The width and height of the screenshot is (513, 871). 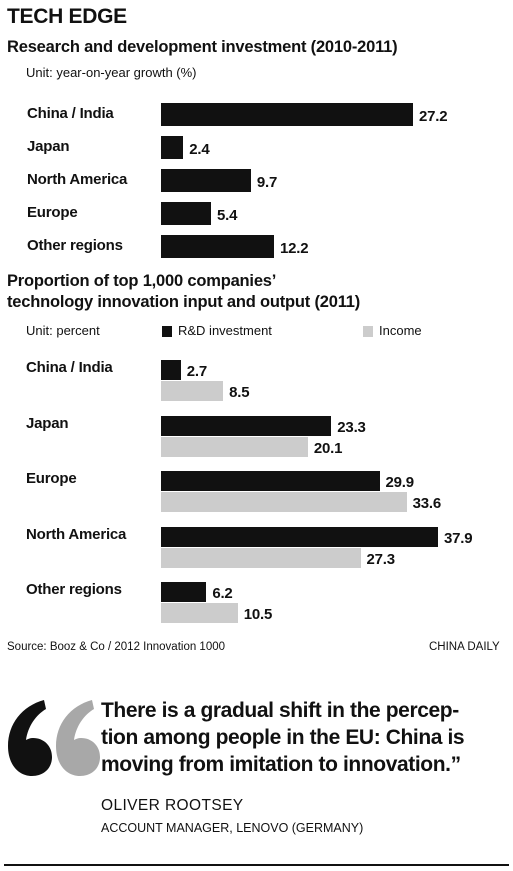 I want to click on chart1-category-label-china-india: China / India, so click(x=70, y=113).